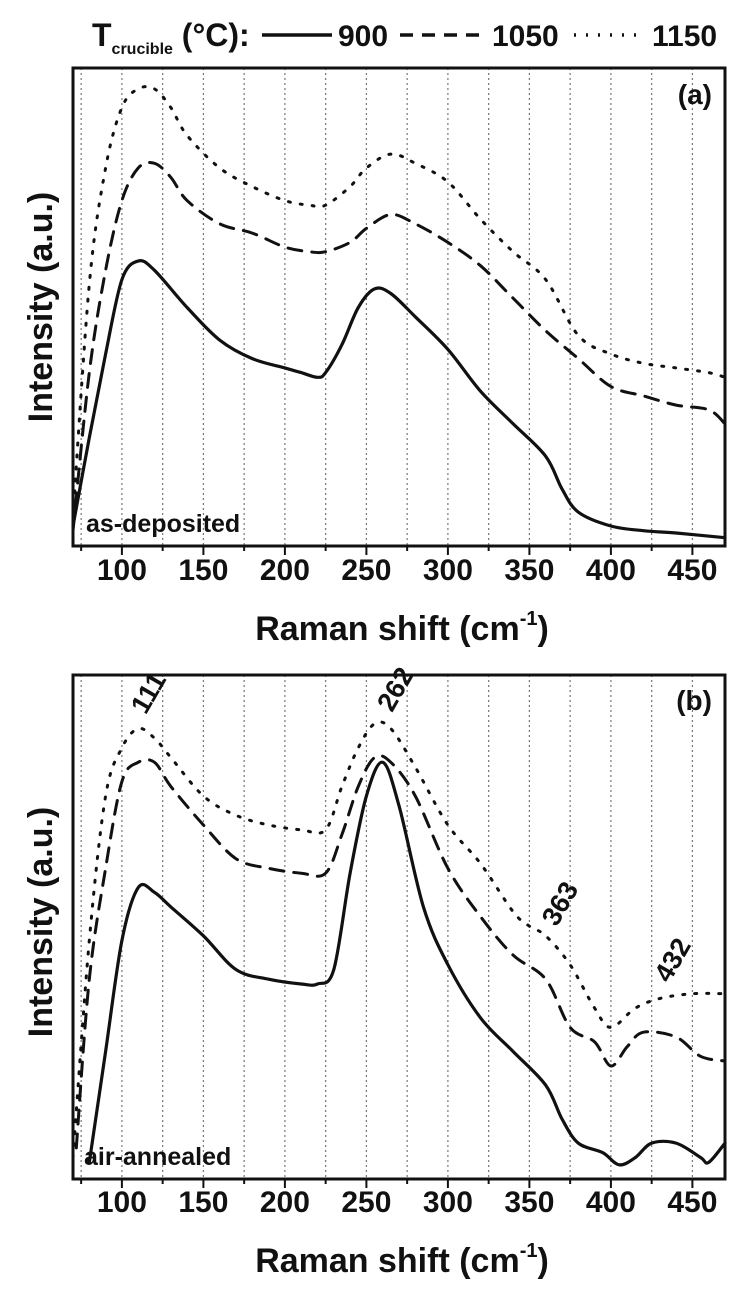 This screenshot has height=1292, width=744. What do you see at coordinates (448, 570) in the screenshot?
I see `panel-a-x-tick-label-300: 300` at bounding box center [448, 570].